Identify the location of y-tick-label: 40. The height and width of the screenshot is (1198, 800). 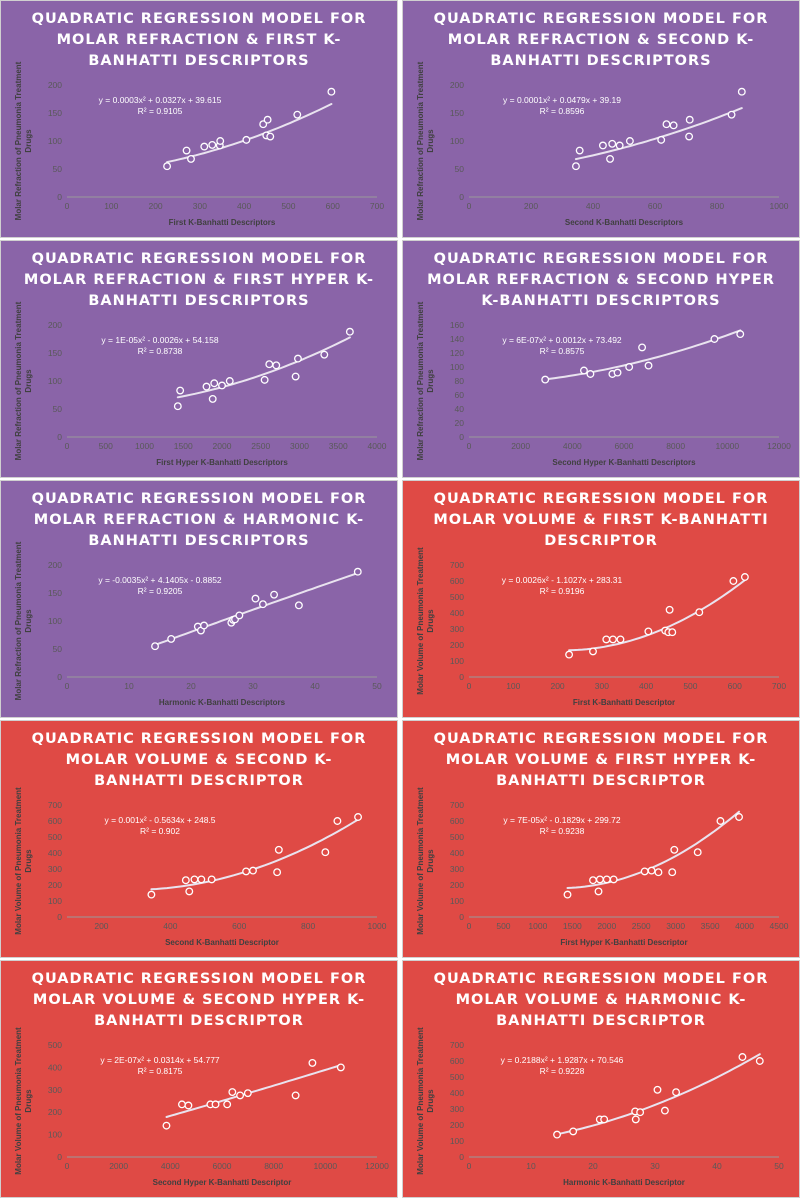
(460, 409).